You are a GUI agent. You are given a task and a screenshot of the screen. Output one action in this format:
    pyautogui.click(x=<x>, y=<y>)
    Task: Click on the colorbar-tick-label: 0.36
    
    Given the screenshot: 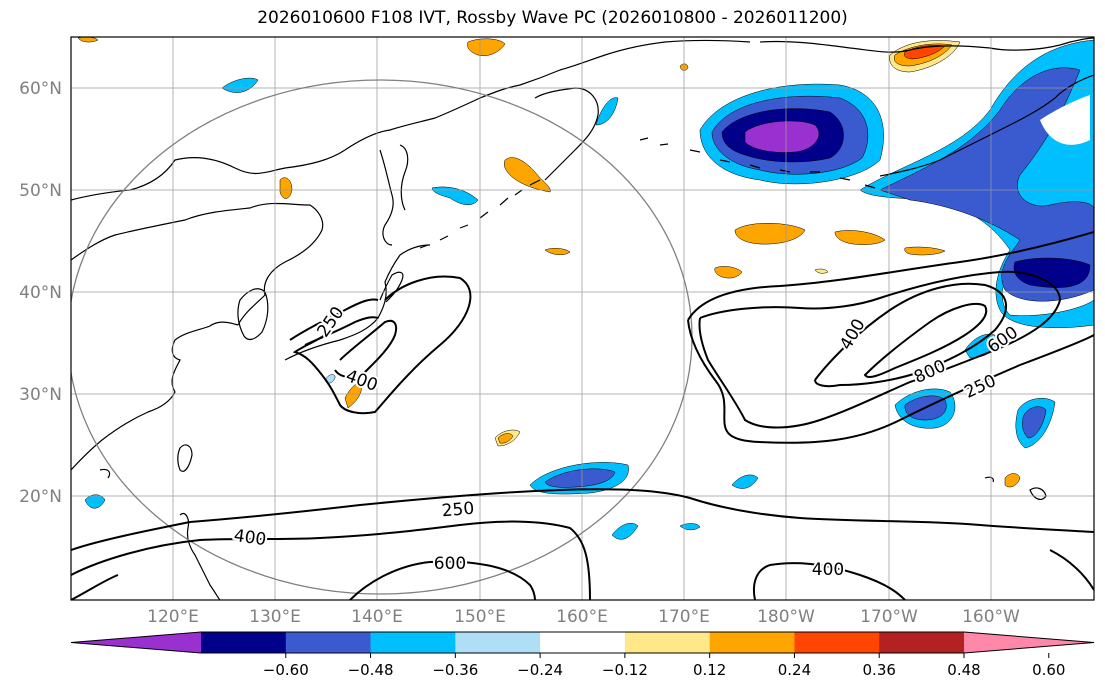 What is the action you would take?
    pyautogui.click(x=879, y=670)
    